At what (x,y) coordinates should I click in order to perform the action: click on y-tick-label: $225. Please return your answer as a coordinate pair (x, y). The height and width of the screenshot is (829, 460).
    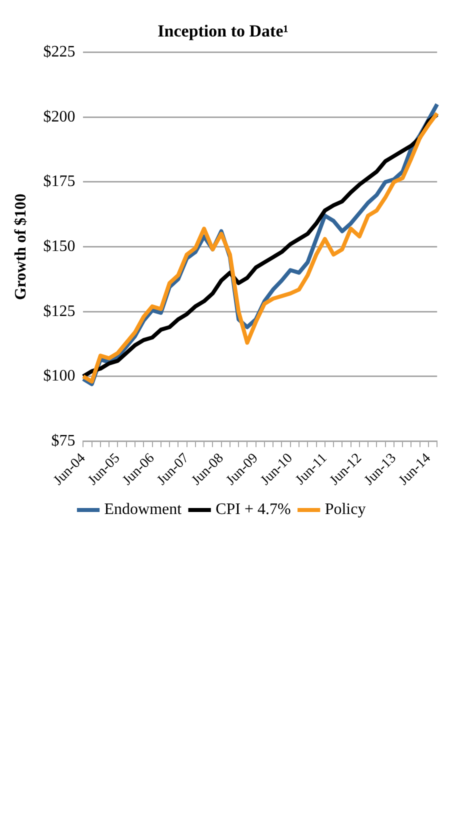
    Looking at the image, I should click on (59, 52).